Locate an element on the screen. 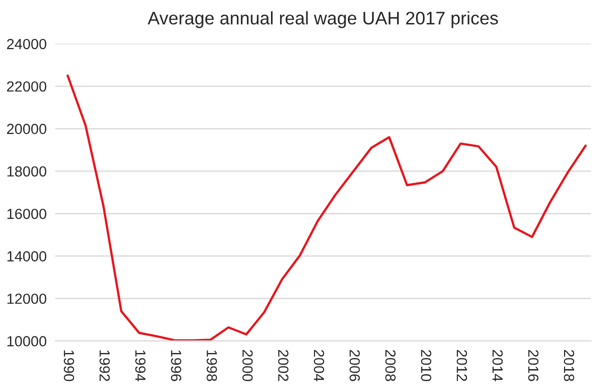  x-tick-label: 2012 is located at coordinates (462, 365).